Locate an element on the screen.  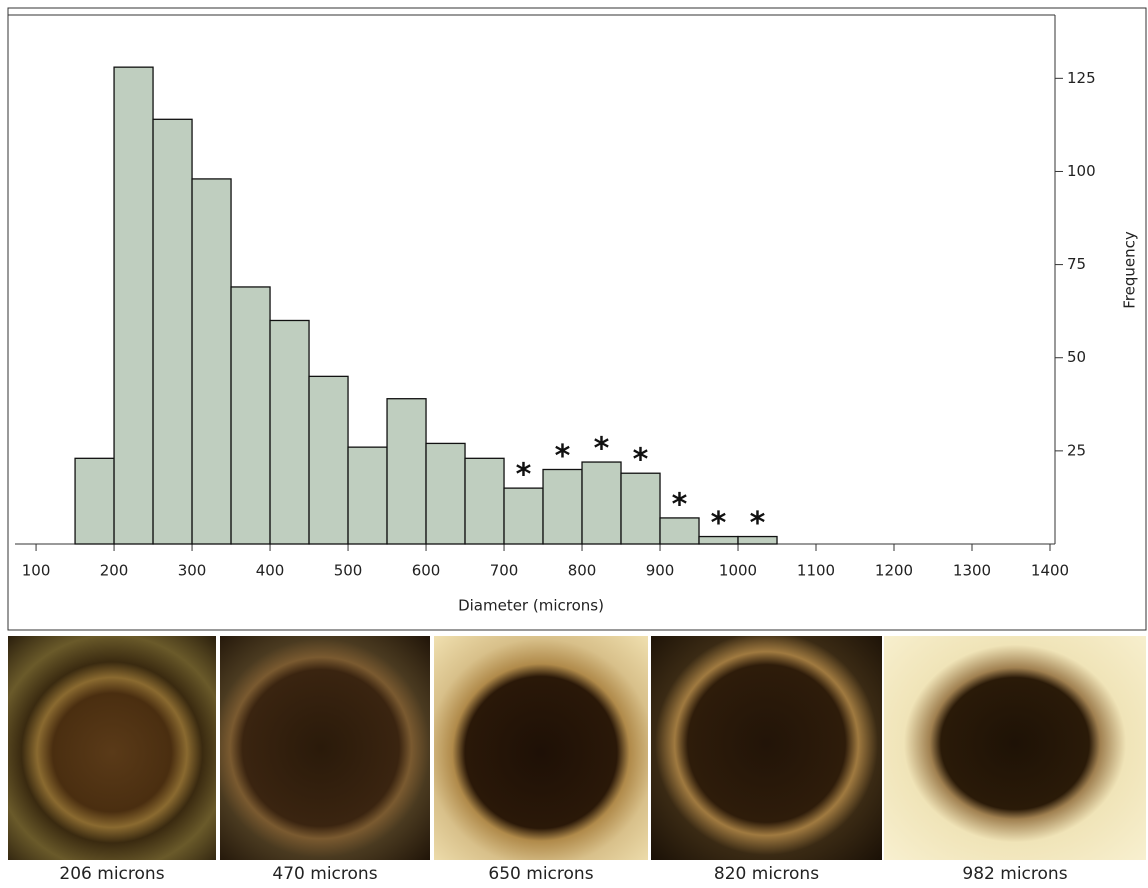
y-tick-label: 125 is located at coordinates (1081, 78).